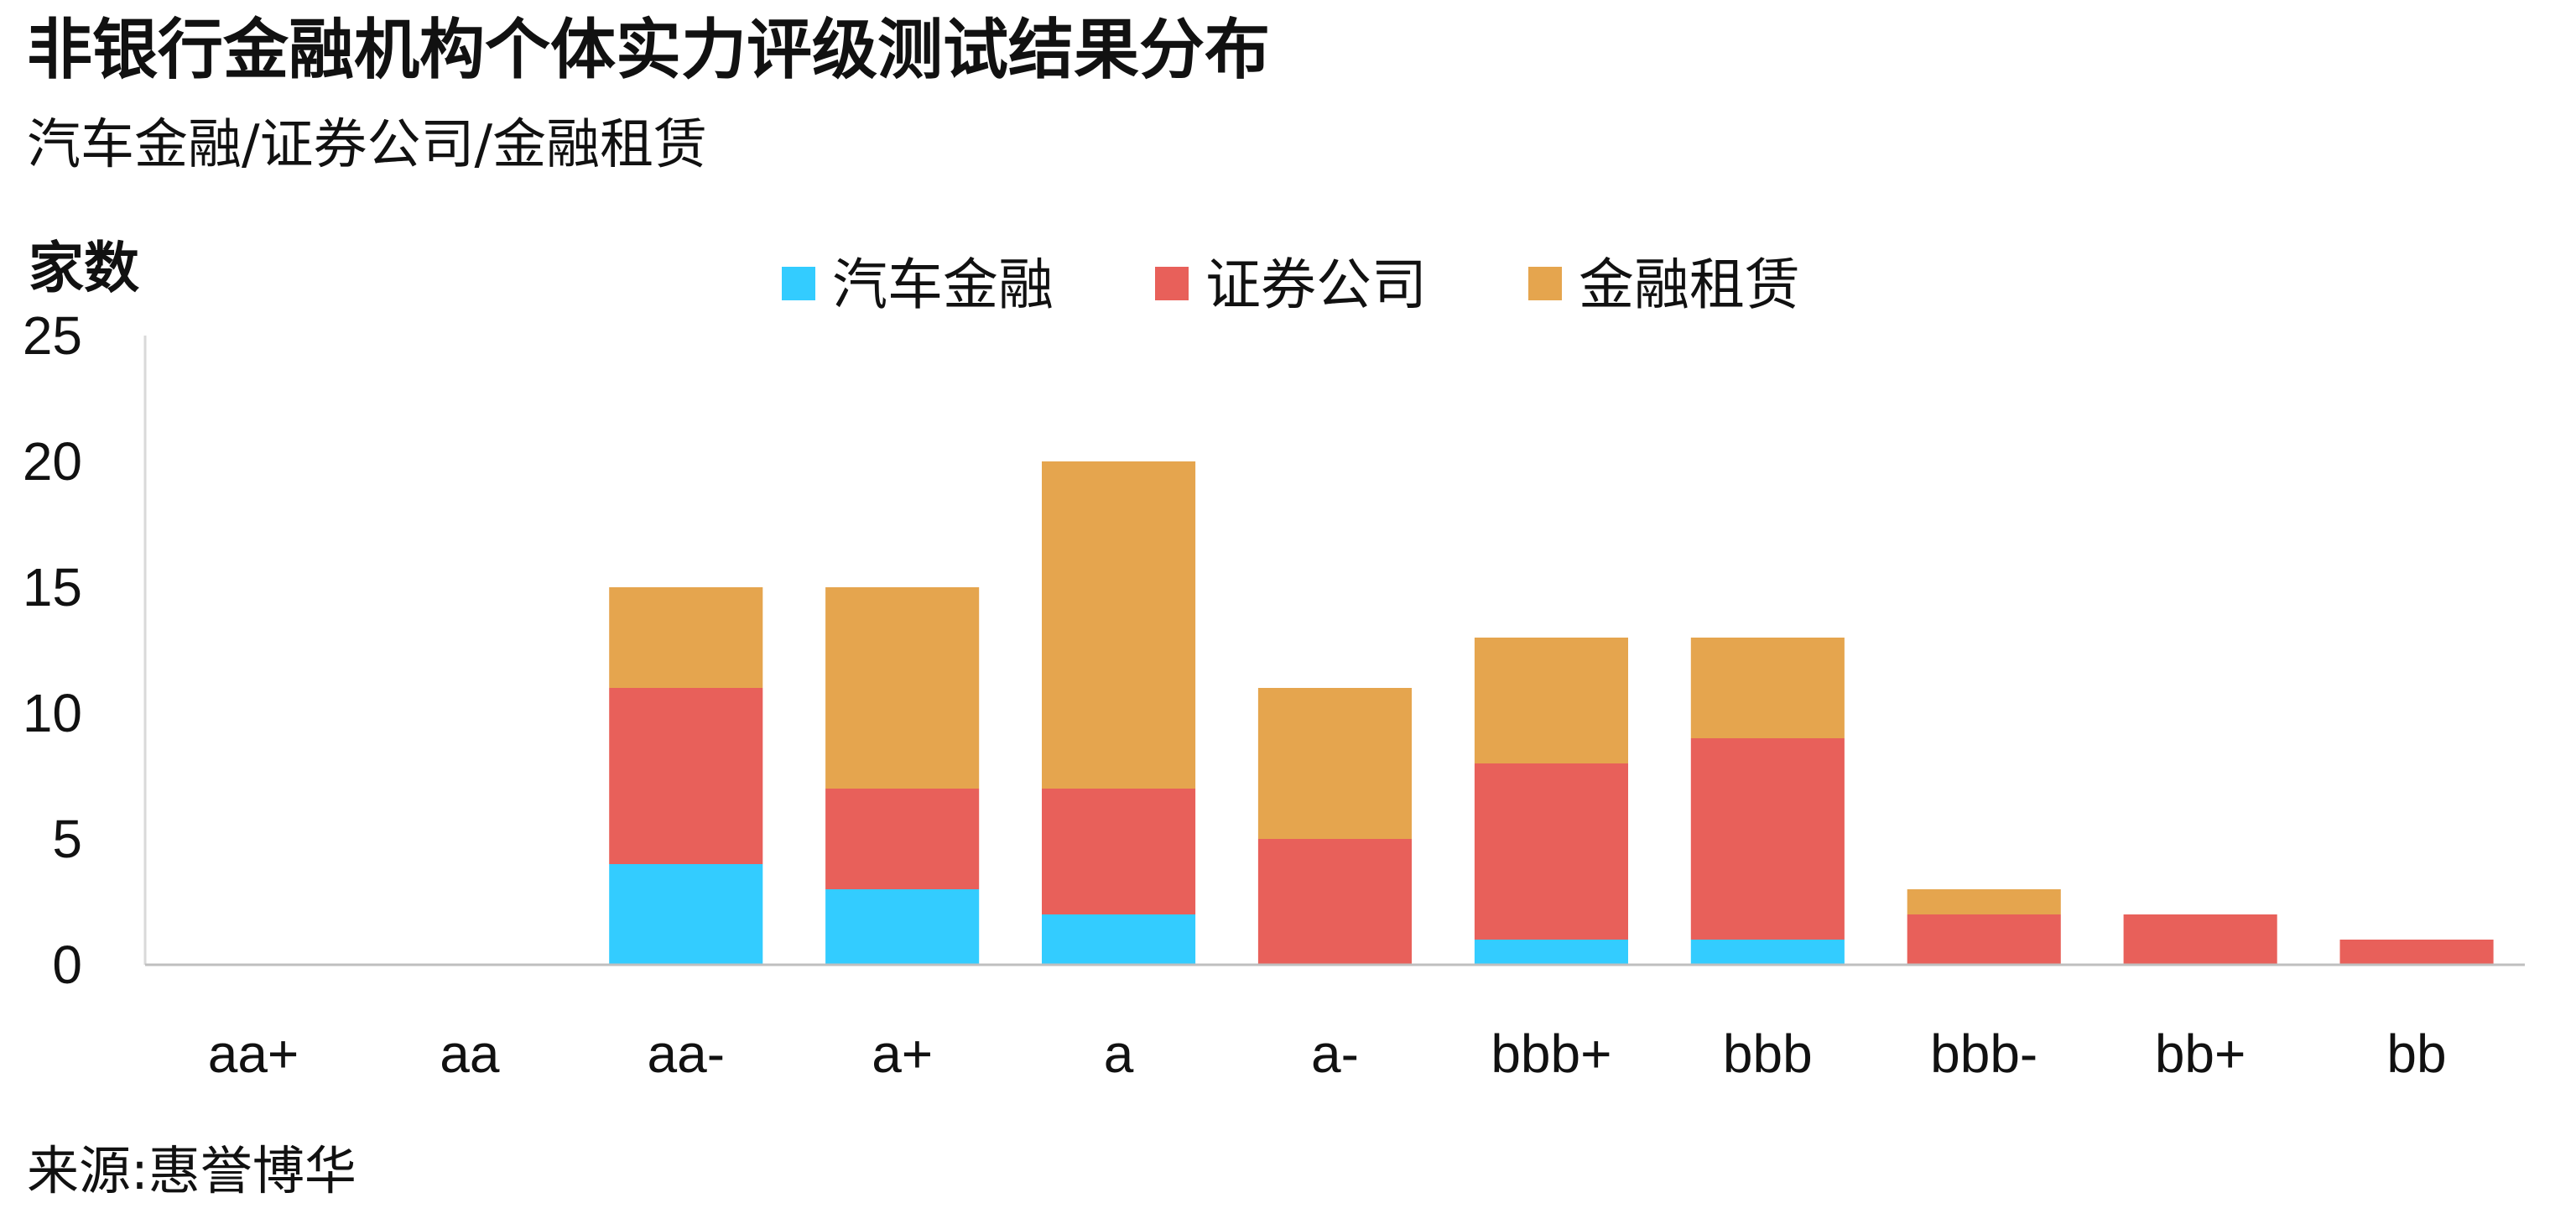 The width and height of the screenshot is (2576, 1224). What do you see at coordinates (1335, 1053) in the screenshot?
I see `x-tick-label: a-` at bounding box center [1335, 1053].